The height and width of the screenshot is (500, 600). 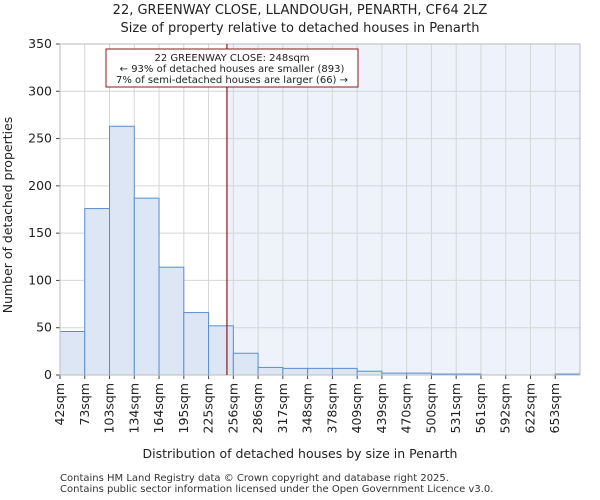 I want to click on annotation-line-1: 22 GREENWAY CLOSE: 248sqm, so click(x=231, y=58).